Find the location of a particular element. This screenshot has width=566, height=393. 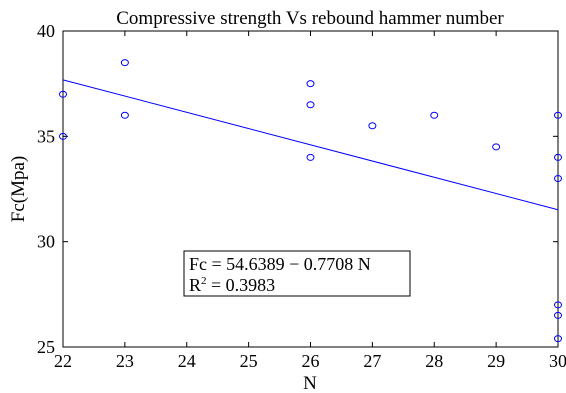

x-axis-label: N is located at coordinates (310, 383).